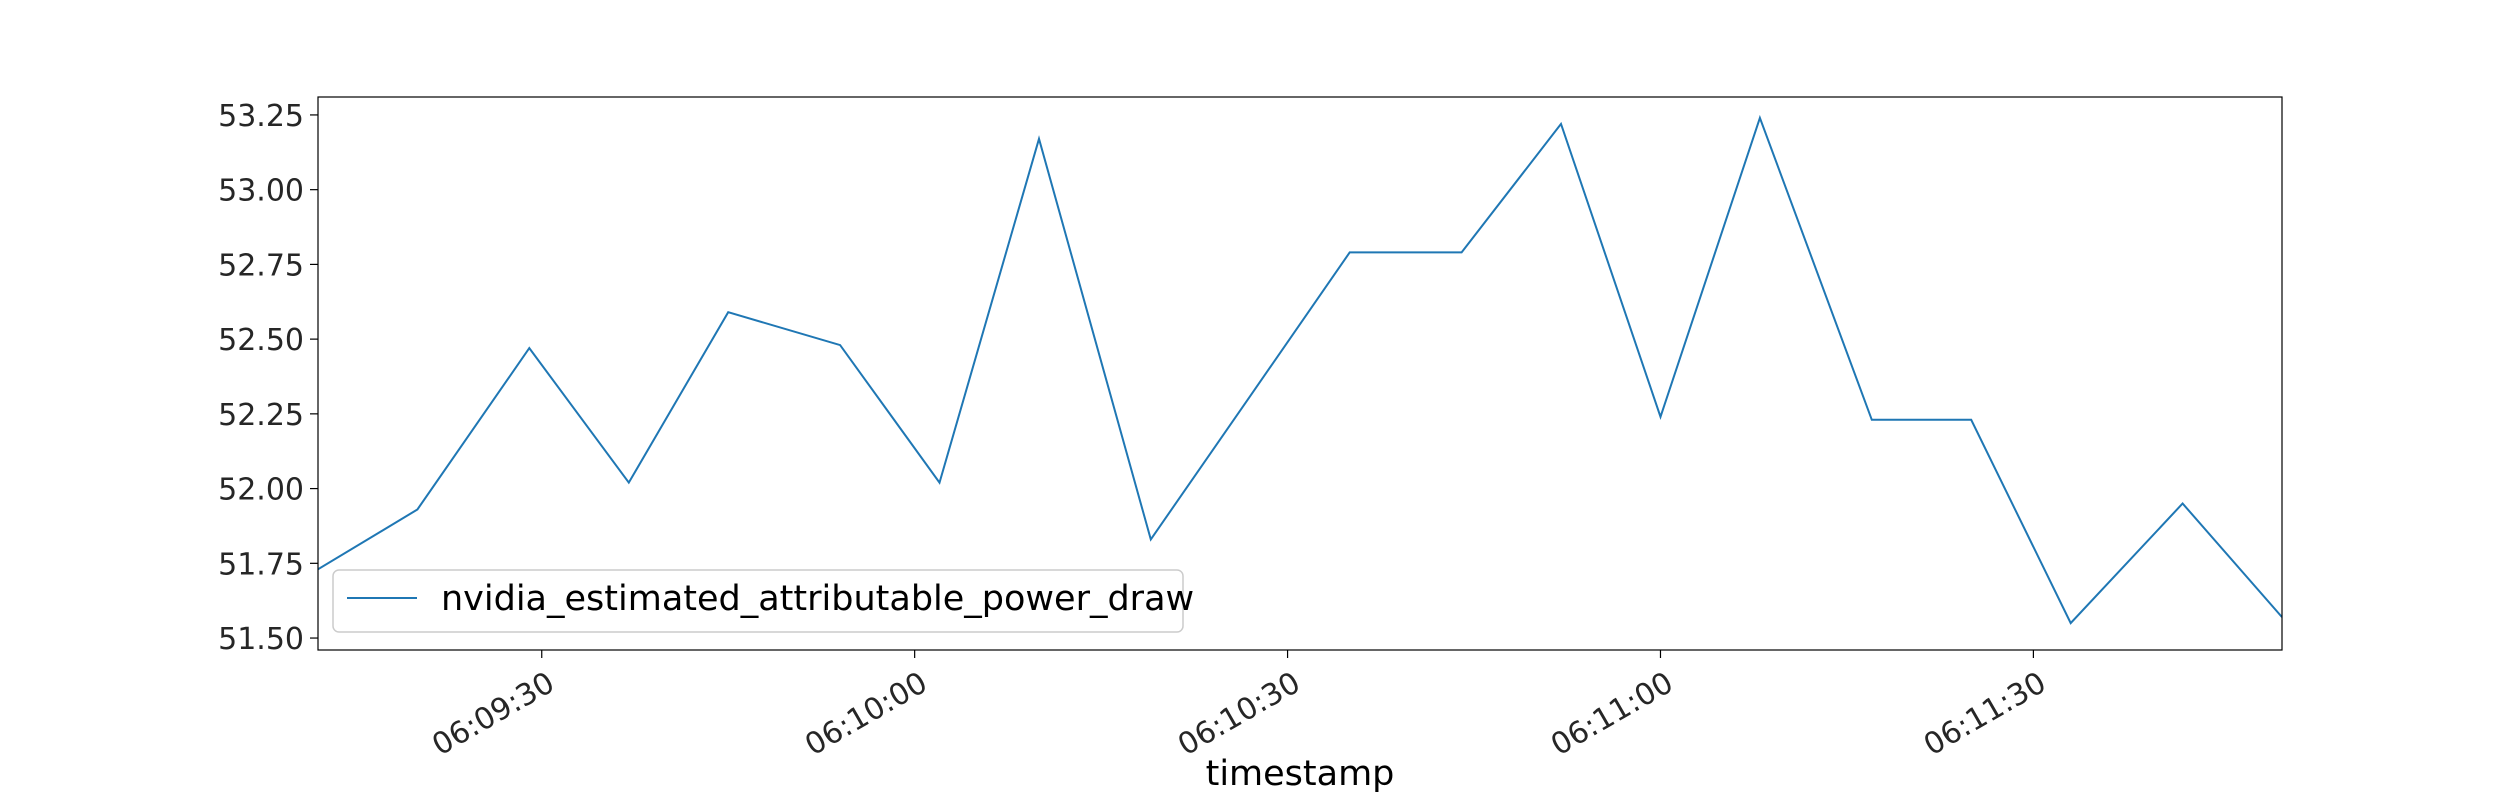 Image resolution: width=2500 pixels, height=800 pixels. I want to click on x-tick-label: 06:11:30, so click(1985, 714).